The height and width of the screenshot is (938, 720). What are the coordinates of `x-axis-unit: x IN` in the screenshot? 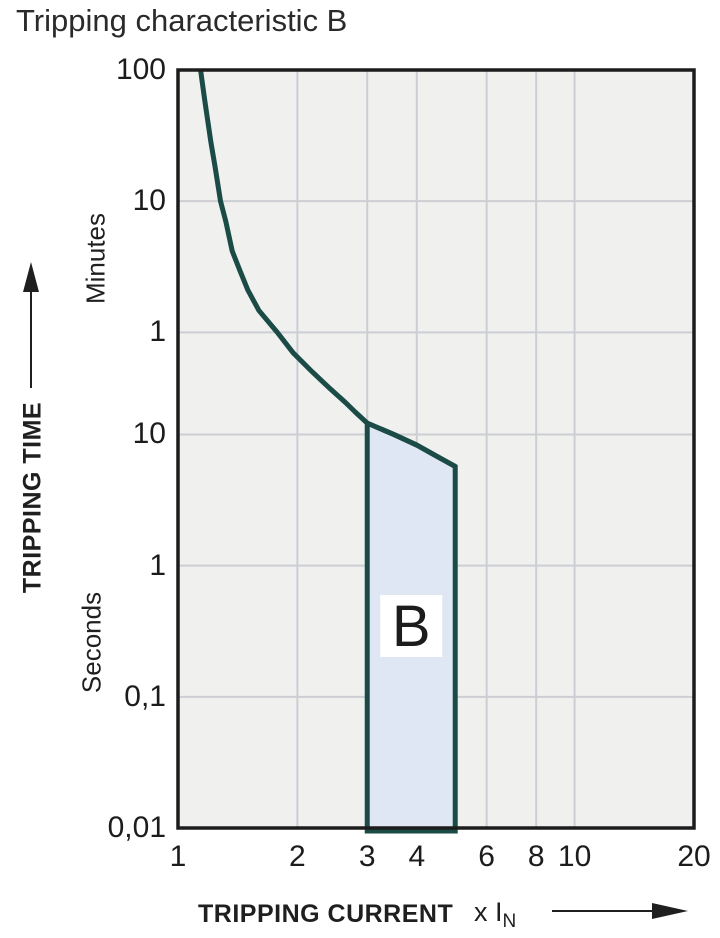 It's located at (495, 915).